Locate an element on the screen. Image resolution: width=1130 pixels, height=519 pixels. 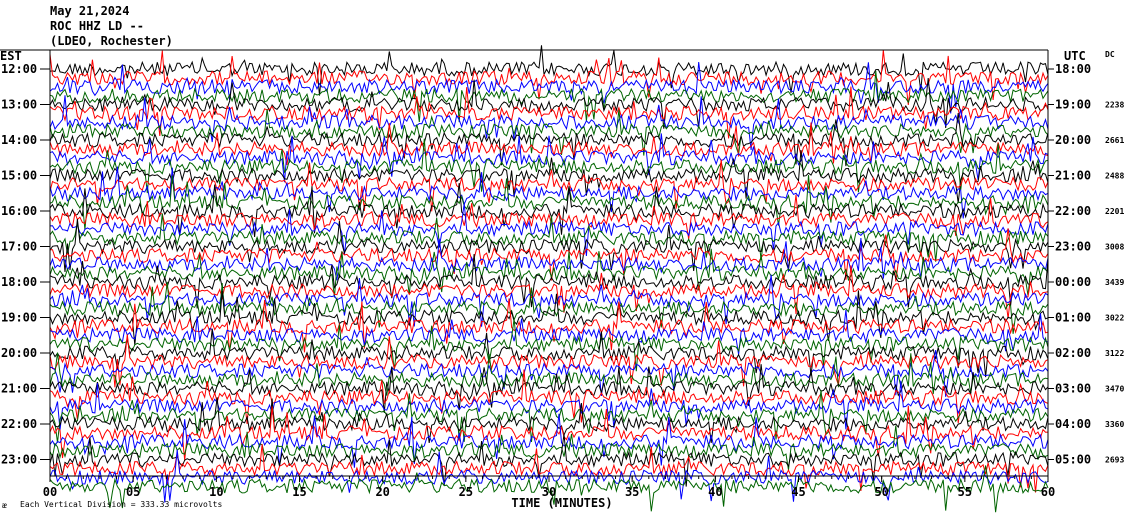
station-location: (LDEO, Rochester) is located at coordinates (111, 41).